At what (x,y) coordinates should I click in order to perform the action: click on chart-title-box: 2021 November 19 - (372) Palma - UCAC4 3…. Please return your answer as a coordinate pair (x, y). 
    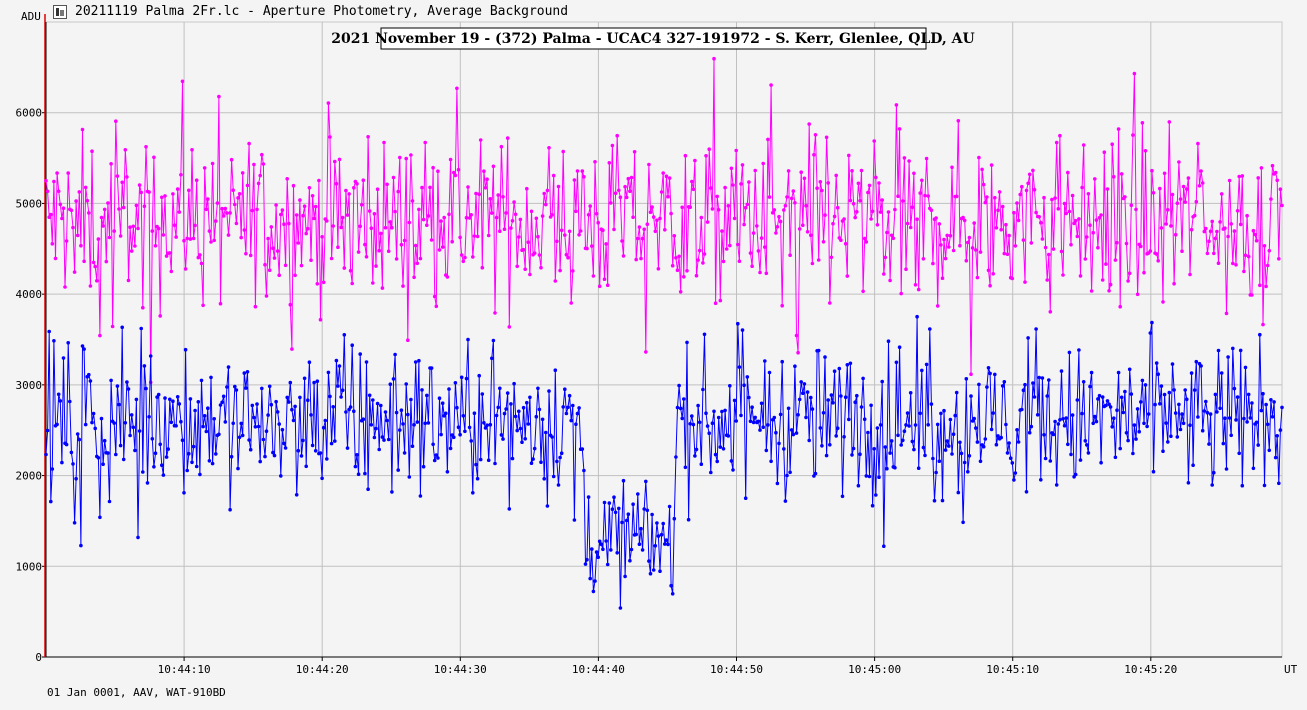
    Looking at the image, I should click on (653, 38).